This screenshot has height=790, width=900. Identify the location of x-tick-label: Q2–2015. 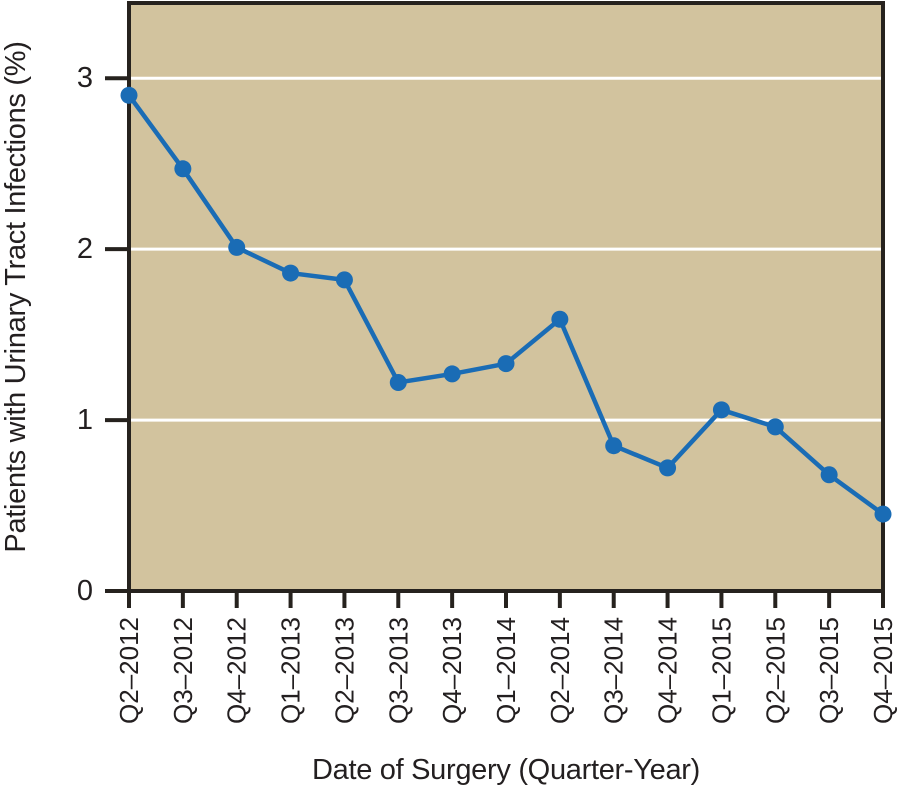
(775, 670).